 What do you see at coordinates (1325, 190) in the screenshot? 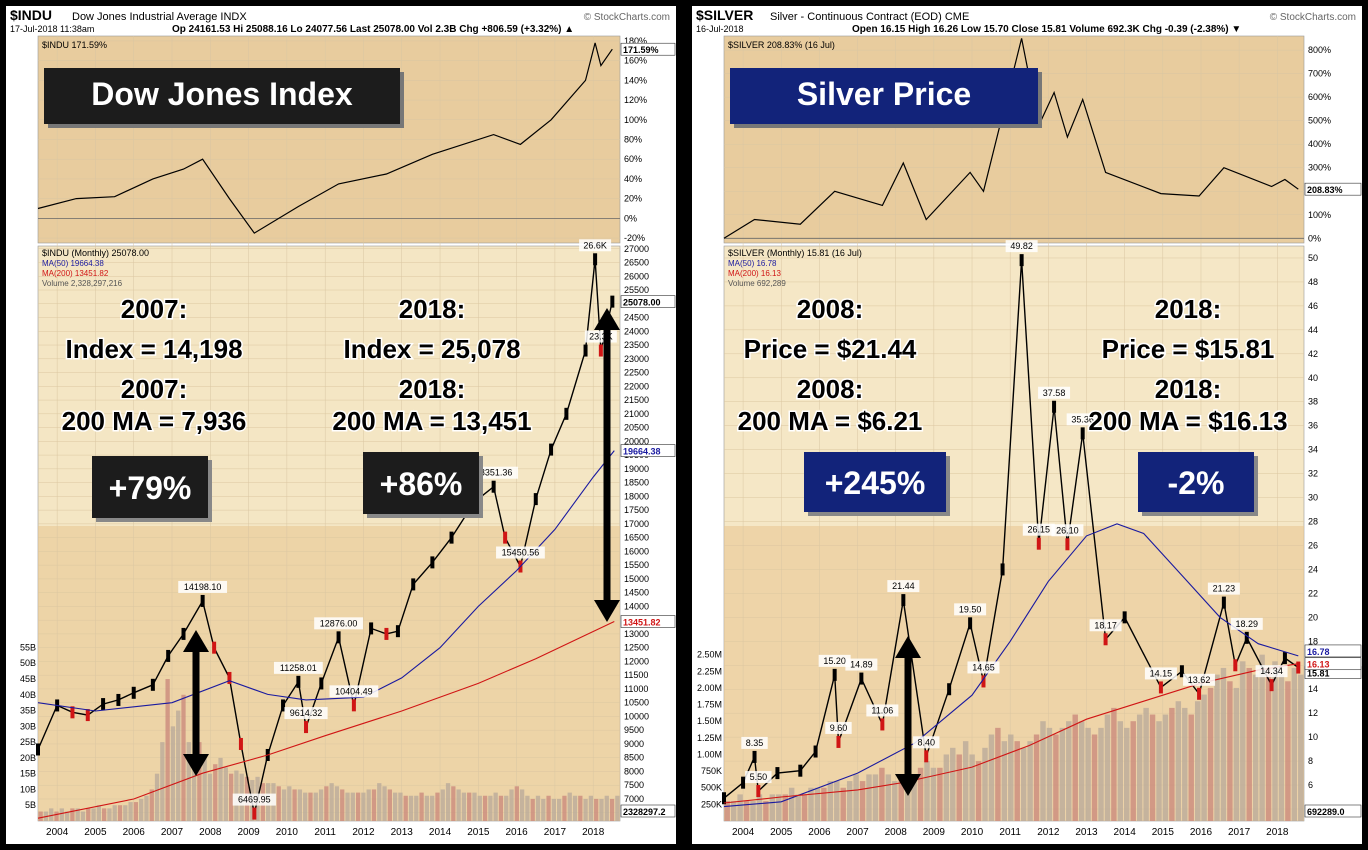
I see `percent-last-tag: 208.83%` at bounding box center [1325, 190].